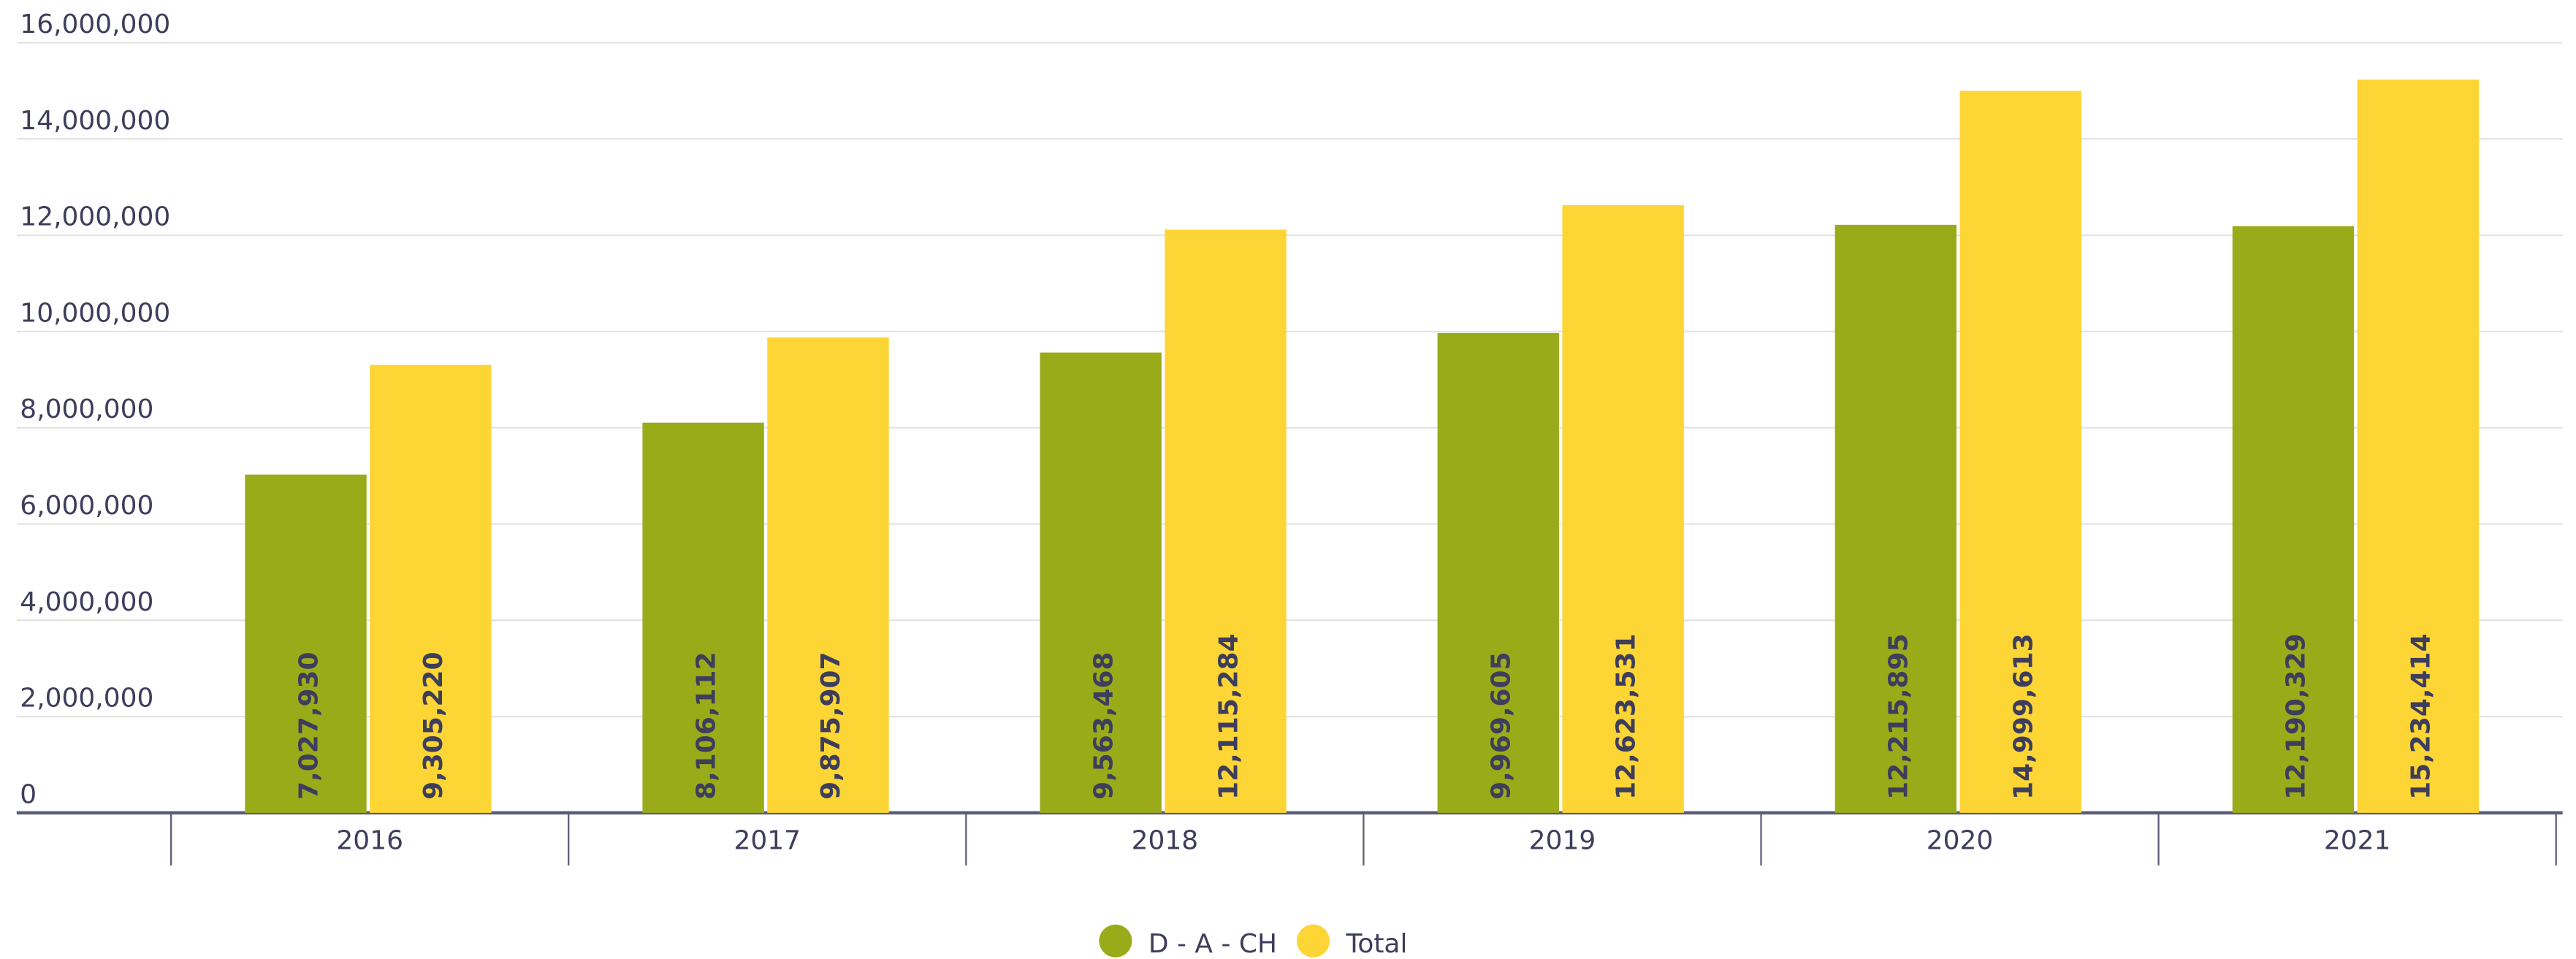 Image resolution: width=2576 pixels, height=959 pixels. What do you see at coordinates (434, 726) in the screenshot?
I see `value-label: 9,305,220` at bounding box center [434, 726].